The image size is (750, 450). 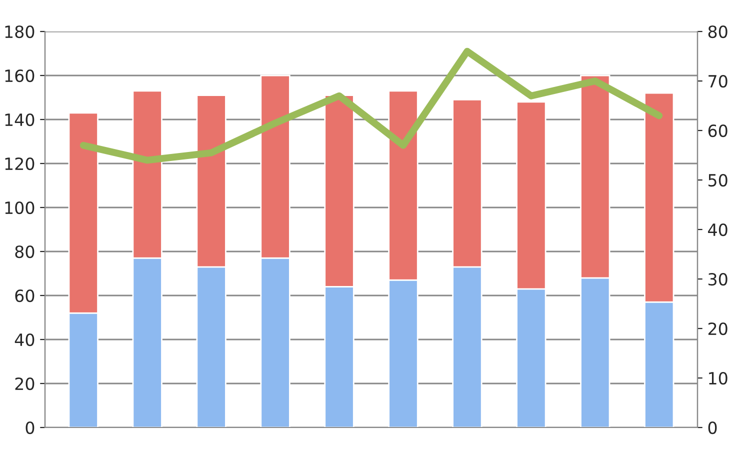 What do you see at coordinates (19, 31) in the screenshot?
I see `y-tick-label: 180` at bounding box center [19, 31].